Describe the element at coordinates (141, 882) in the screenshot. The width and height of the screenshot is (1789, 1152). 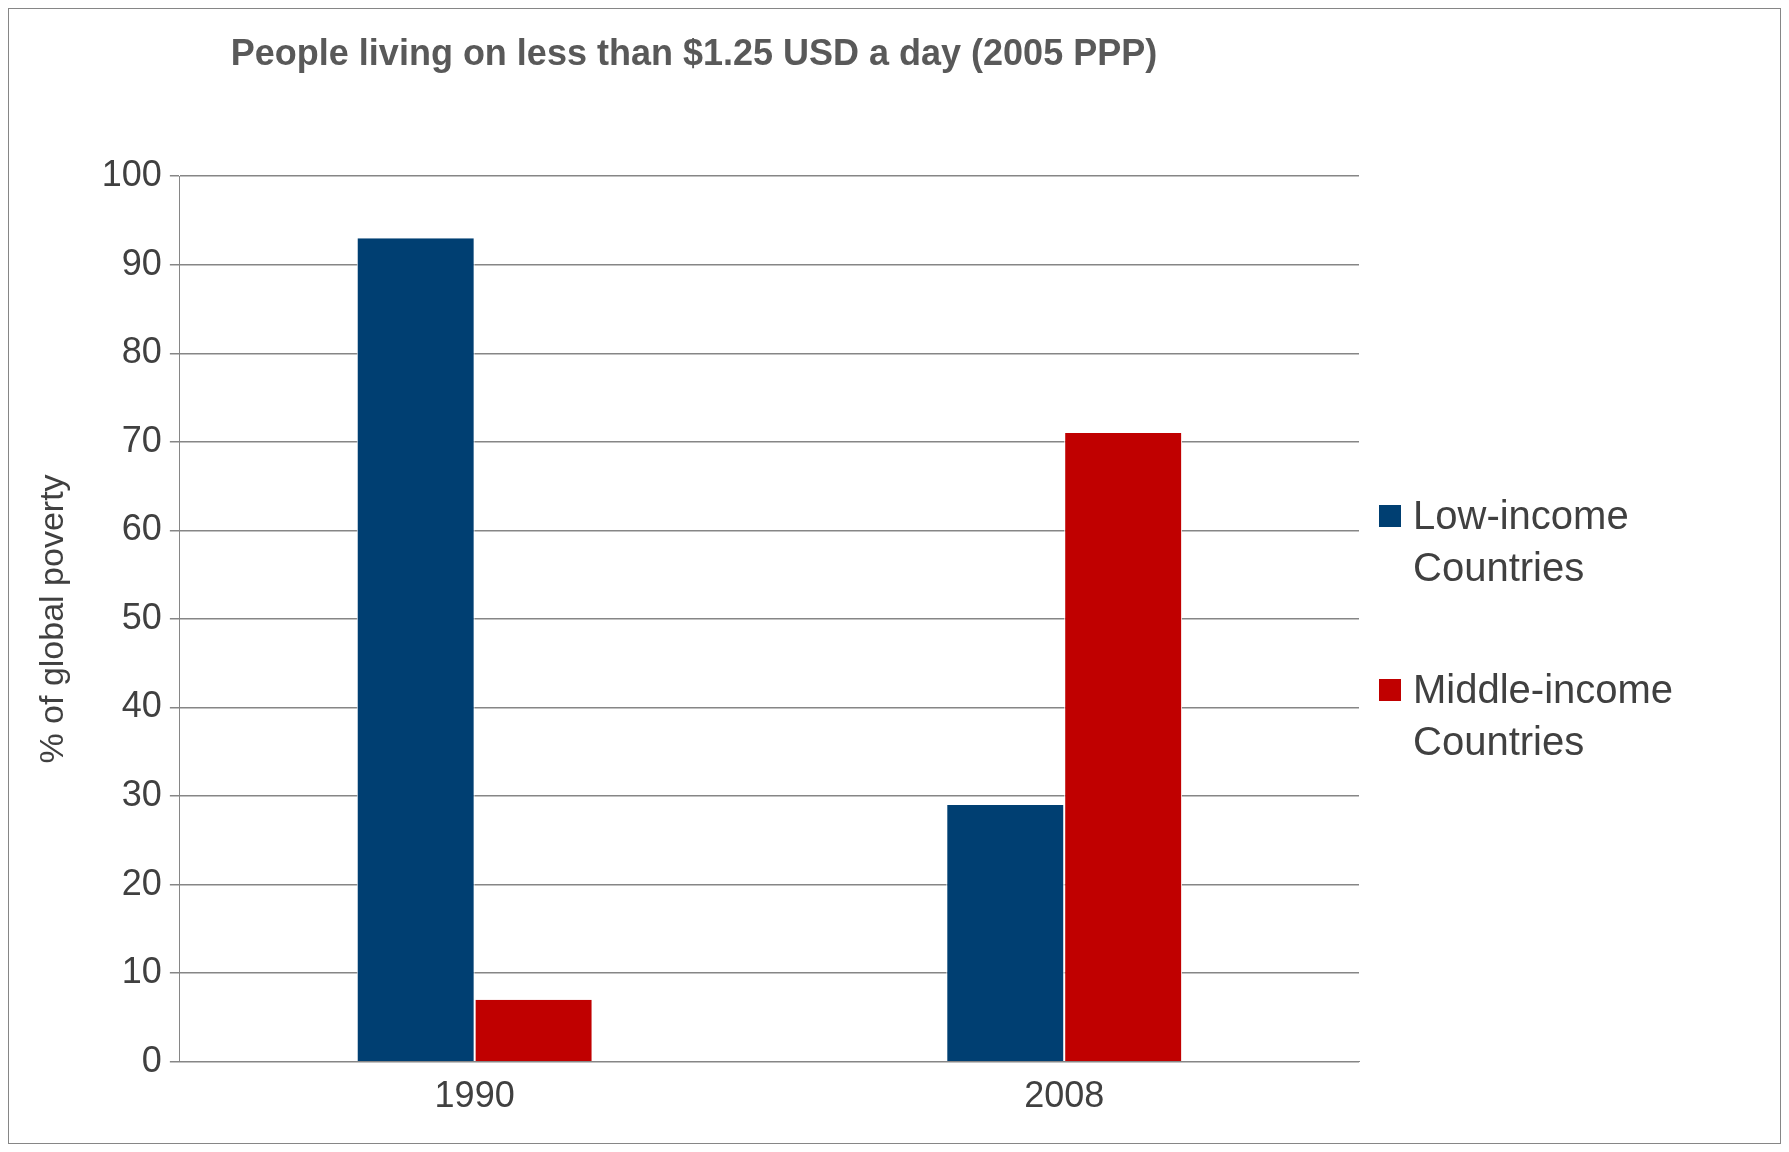
I see `y-tick-label: 20` at that location.